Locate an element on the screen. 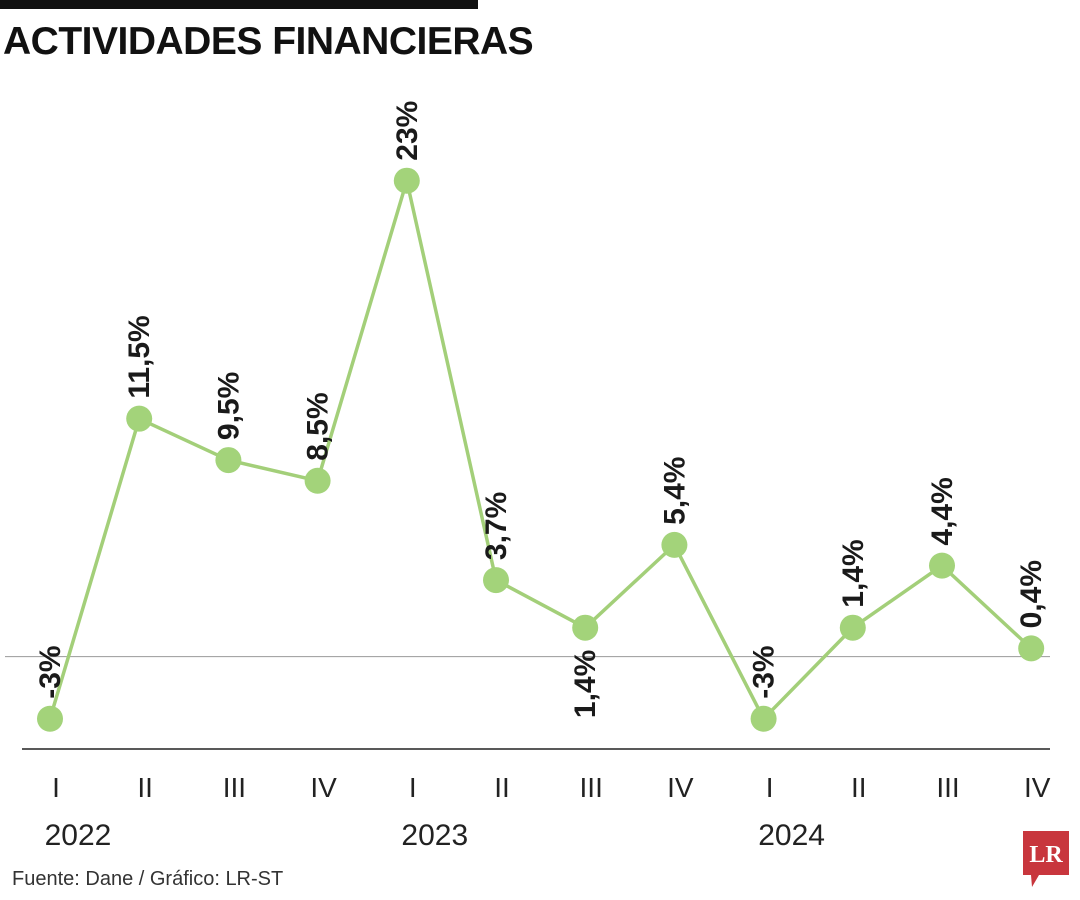 This screenshot has width=1080, height=900. year-label-2024: 2024 is located at coordinates (791, 835).